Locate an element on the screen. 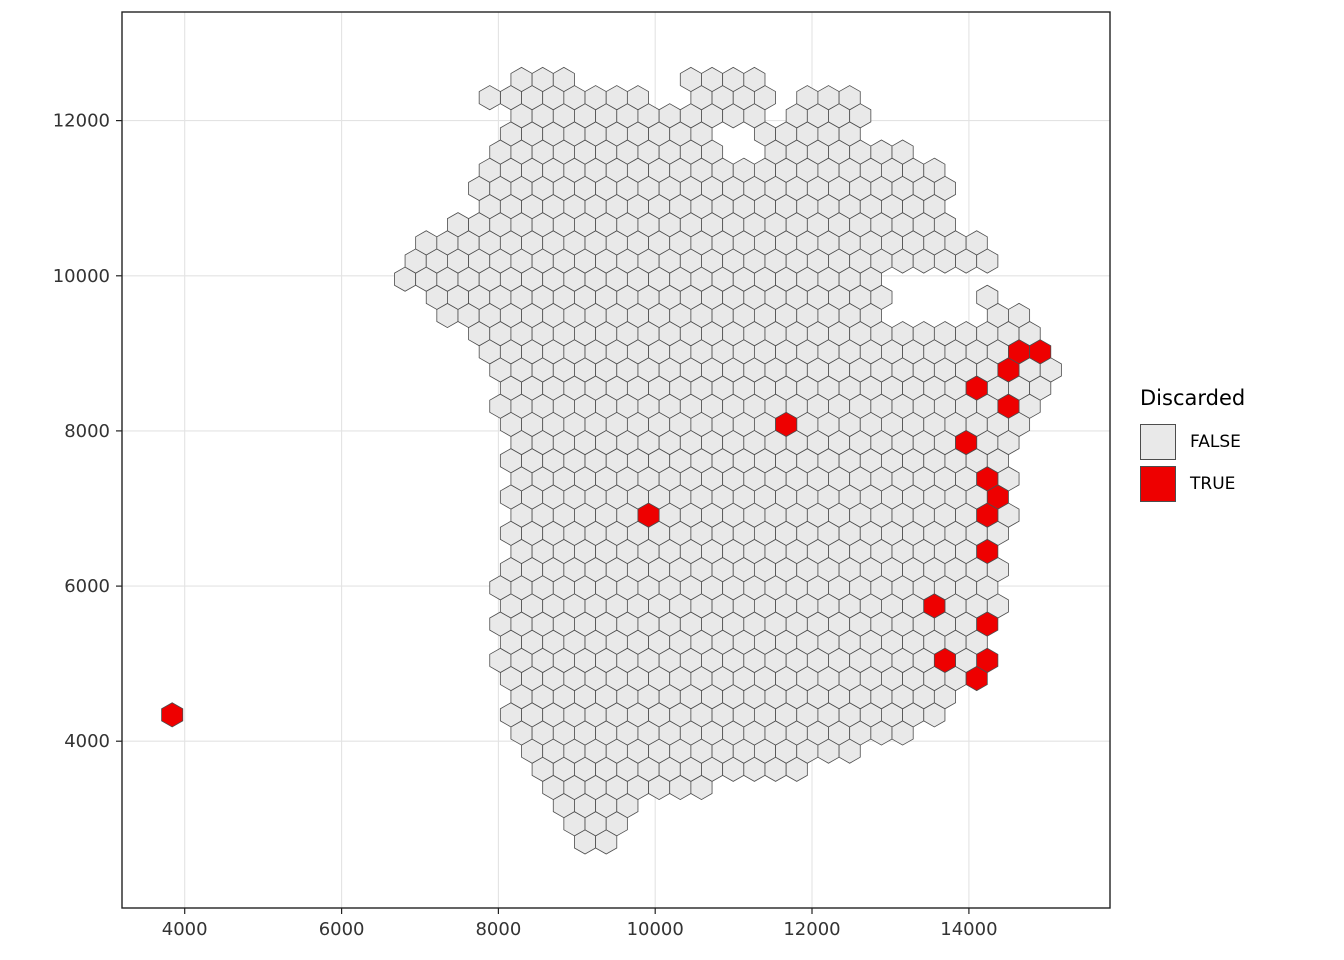 This screenshot has width=1344, height=960. legend-entry-true: TRUE is located at coordinates (1192, 484).